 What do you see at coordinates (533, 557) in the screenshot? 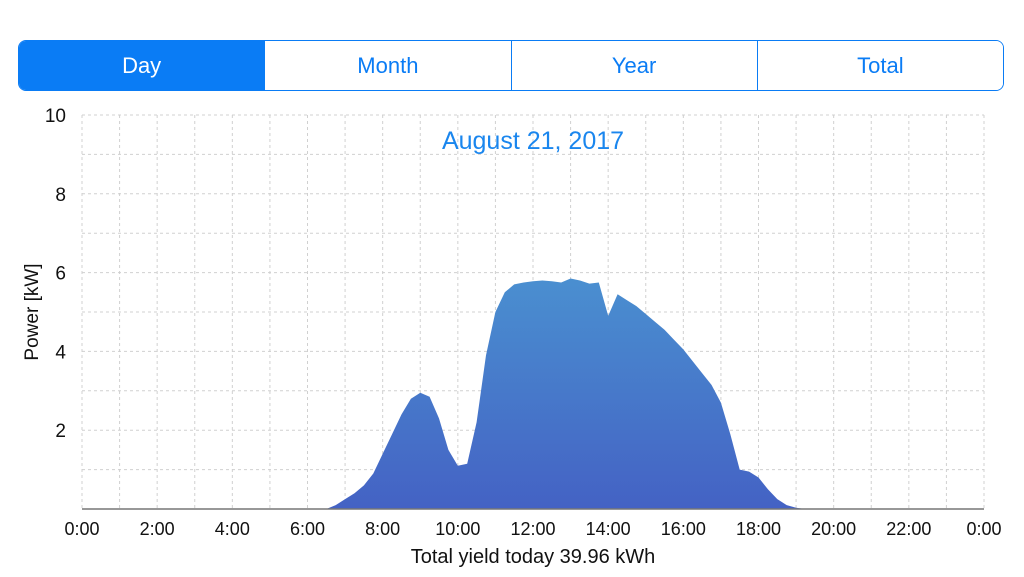
I see `x-axis-label: Total yield today 39.96 kWh` at bounding box center [533, 557].